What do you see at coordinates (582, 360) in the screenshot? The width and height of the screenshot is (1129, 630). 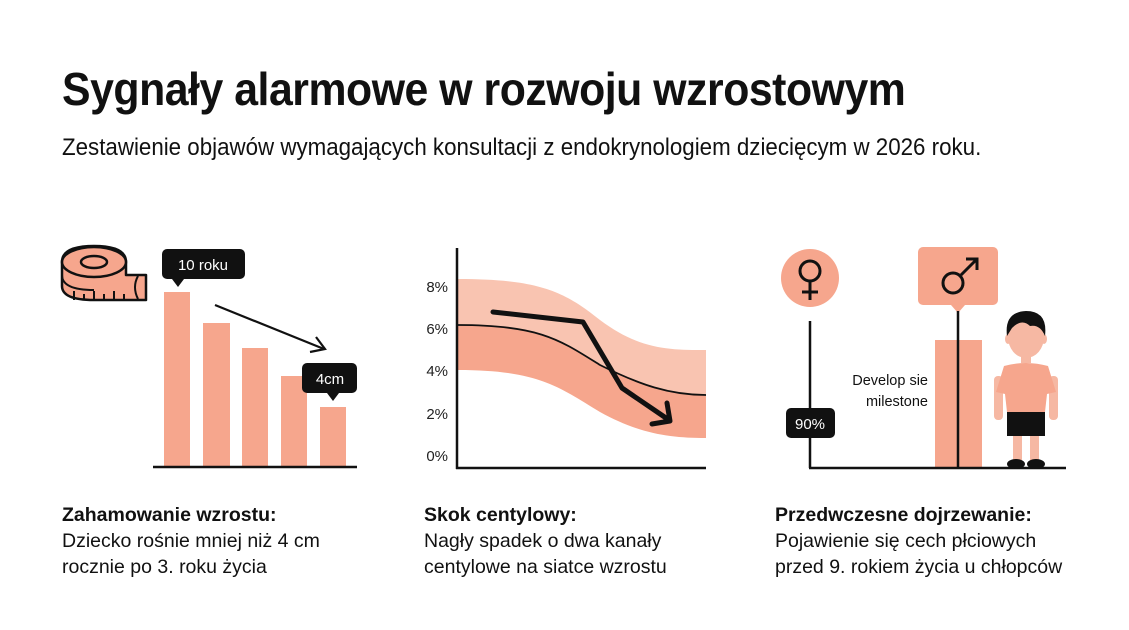 I see `reference-centile-line` at bounding box center [582, 360].